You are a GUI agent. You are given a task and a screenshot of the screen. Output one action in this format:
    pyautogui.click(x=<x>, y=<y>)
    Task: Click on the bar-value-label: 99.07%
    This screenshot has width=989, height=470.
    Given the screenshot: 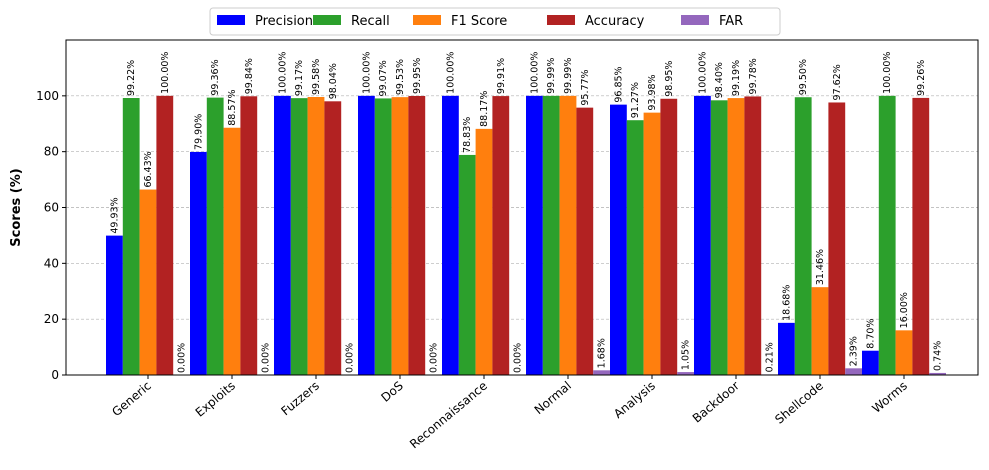 What is the action you would take?
    pyautogui.click(x=383, y=78)
    